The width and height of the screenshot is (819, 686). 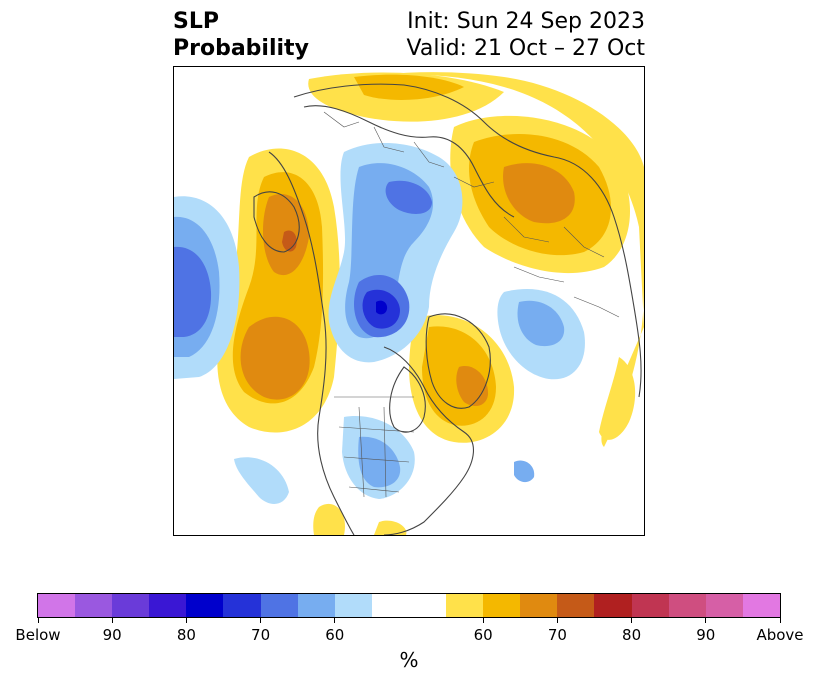 What do you see at coordinates (193, 291) in the screenshot?
I see `below-field-pacific-west-inner` at bounding box center [193, 291].